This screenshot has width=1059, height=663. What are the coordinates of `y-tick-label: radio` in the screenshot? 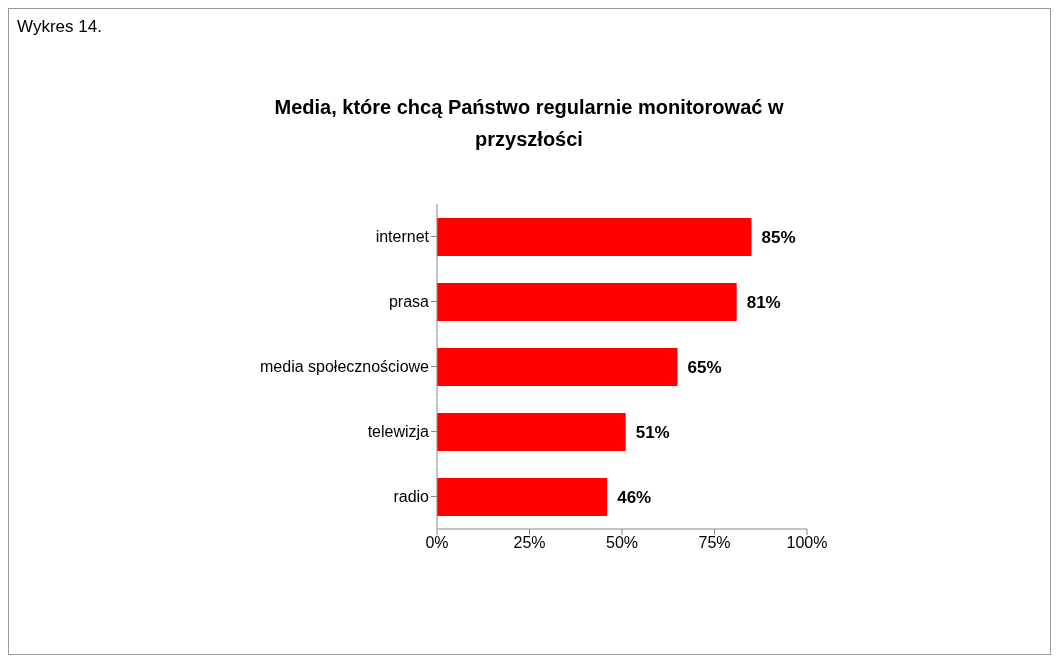 It's located at (411, 497).